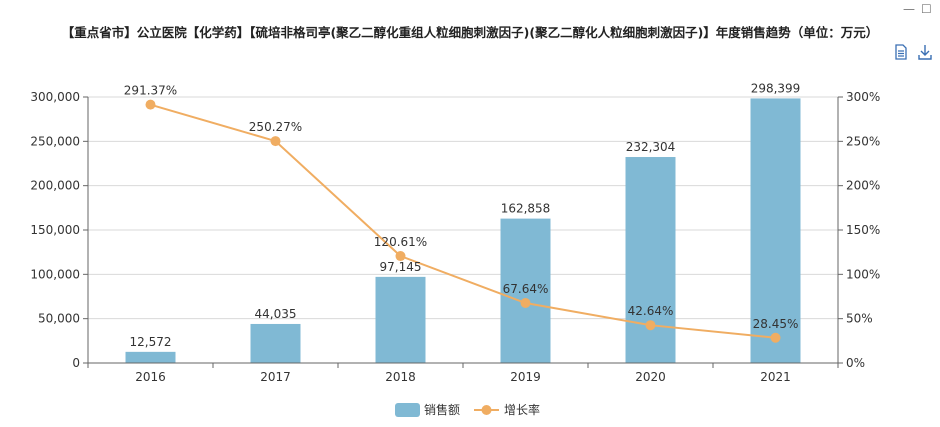 The width and height of the screenshot is (940, 427). I want to click on y-right-tick-label: 300%, so click(863, 97).